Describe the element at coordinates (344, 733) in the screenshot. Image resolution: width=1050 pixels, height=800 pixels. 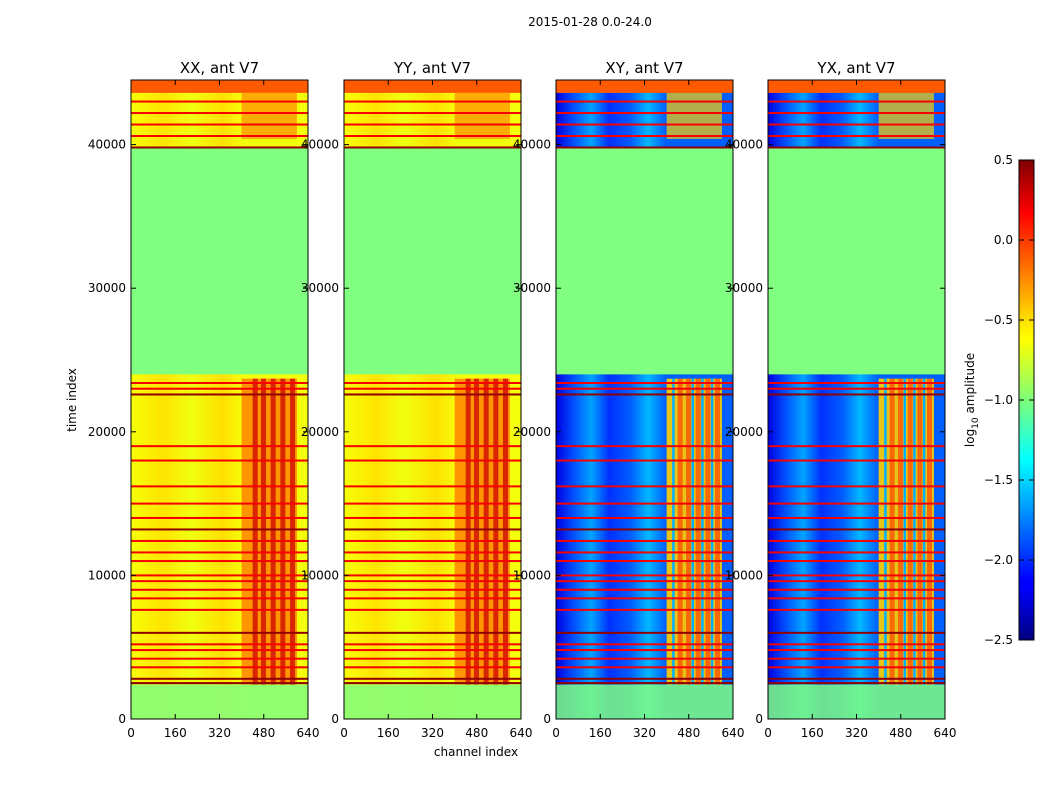
I see `x-tick-label: 0` at that location.